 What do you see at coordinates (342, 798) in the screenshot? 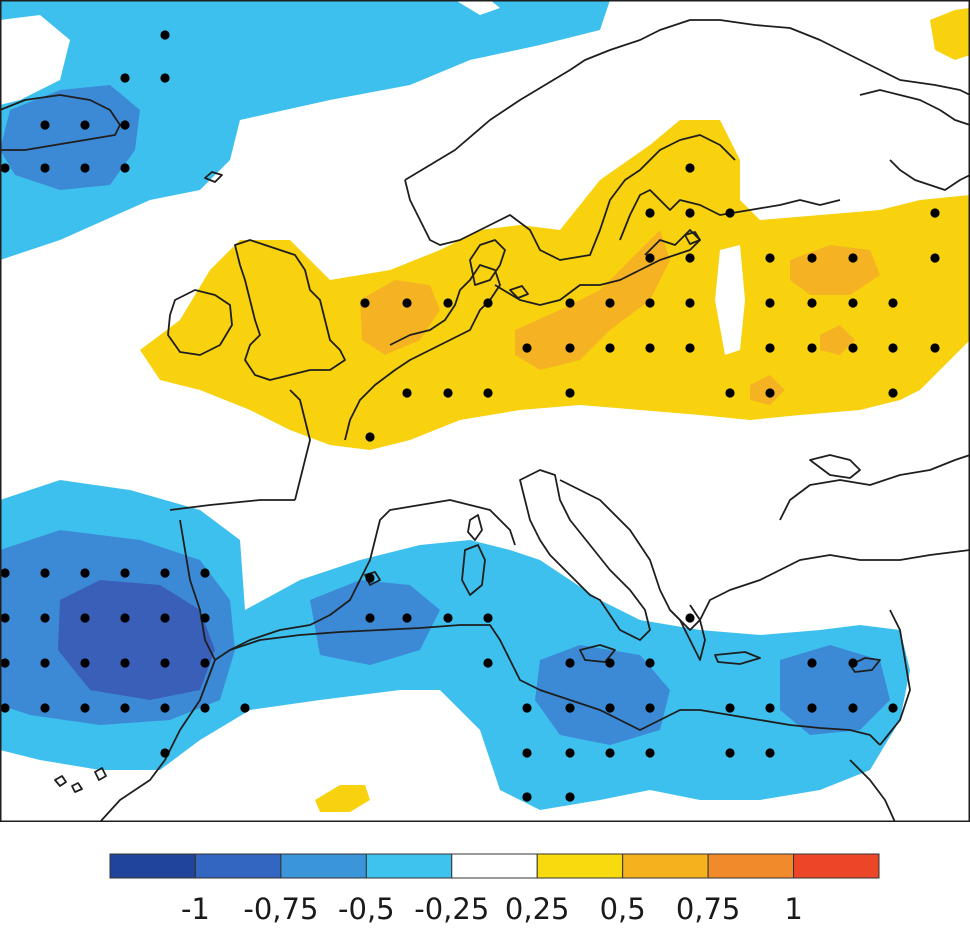
I see `south-positive-blob` at bounding box center [342, 798].